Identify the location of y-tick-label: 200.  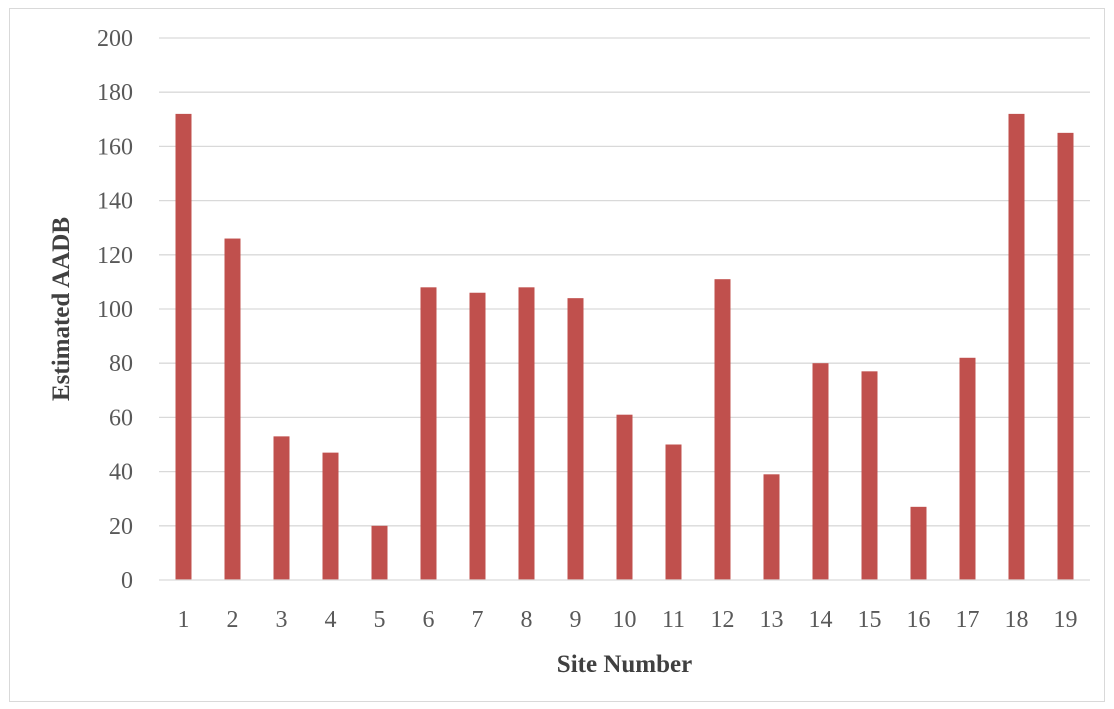
(115, 39).